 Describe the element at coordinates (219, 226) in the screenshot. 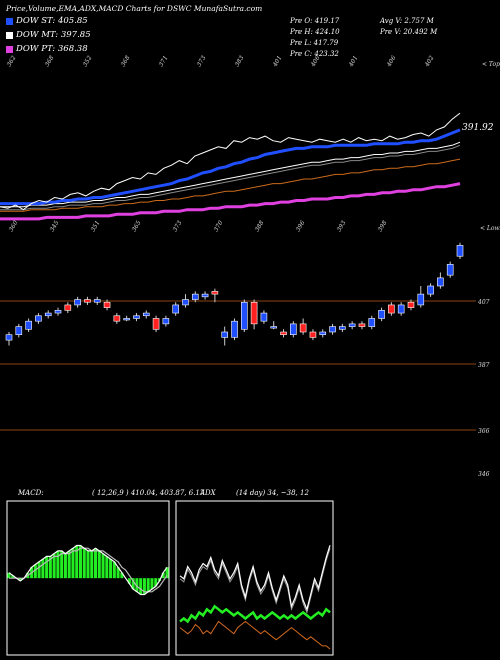

I see `bottom-label-5: 370` at that location.